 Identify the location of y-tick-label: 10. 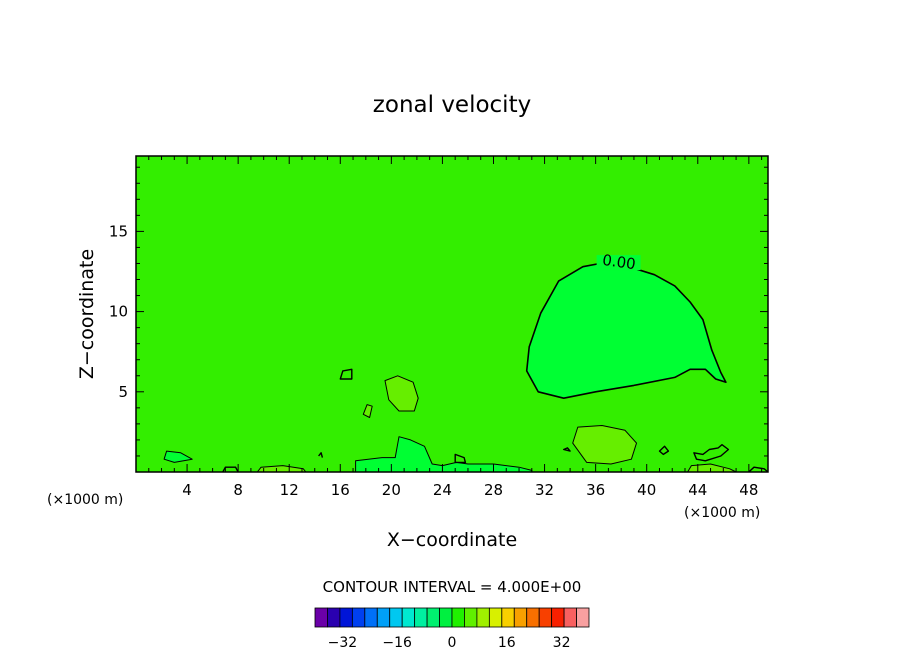
(118, 312).